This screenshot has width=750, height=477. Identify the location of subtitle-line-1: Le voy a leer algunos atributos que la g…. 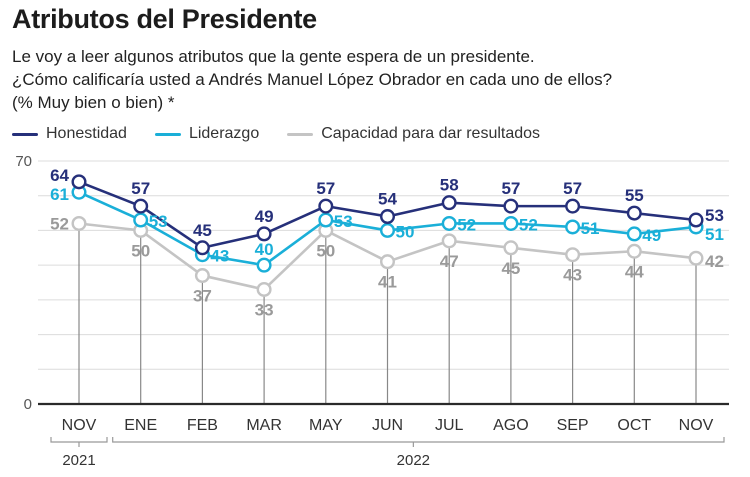
(273, 56).